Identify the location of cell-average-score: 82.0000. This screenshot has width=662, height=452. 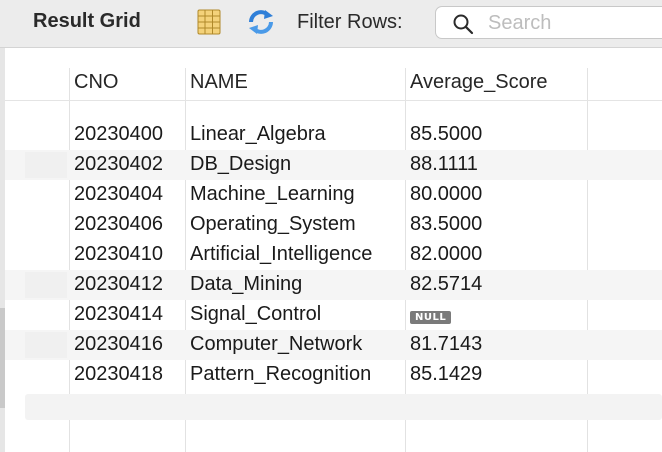
(446, 254).